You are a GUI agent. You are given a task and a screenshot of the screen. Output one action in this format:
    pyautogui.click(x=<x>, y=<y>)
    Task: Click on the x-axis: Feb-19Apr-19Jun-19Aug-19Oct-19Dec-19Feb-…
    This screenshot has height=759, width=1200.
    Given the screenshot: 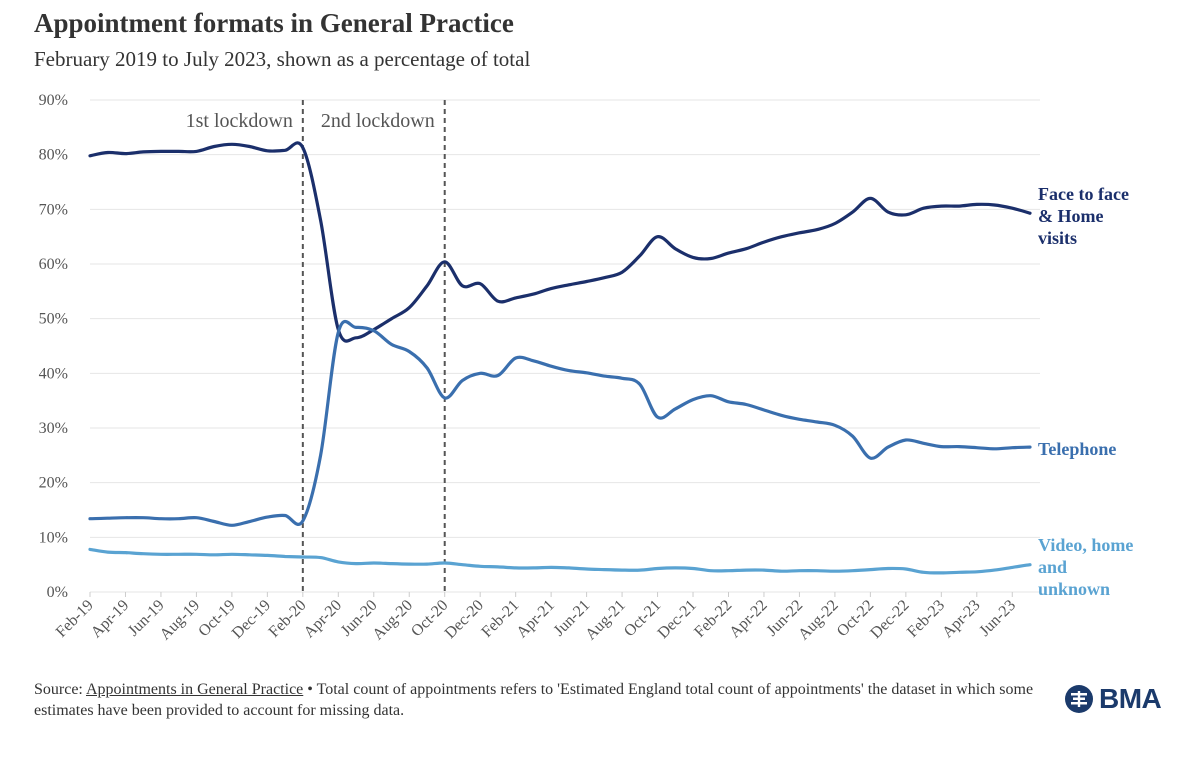 What is the action you would take?
    pyautogui.click(x=536, y=617)
    